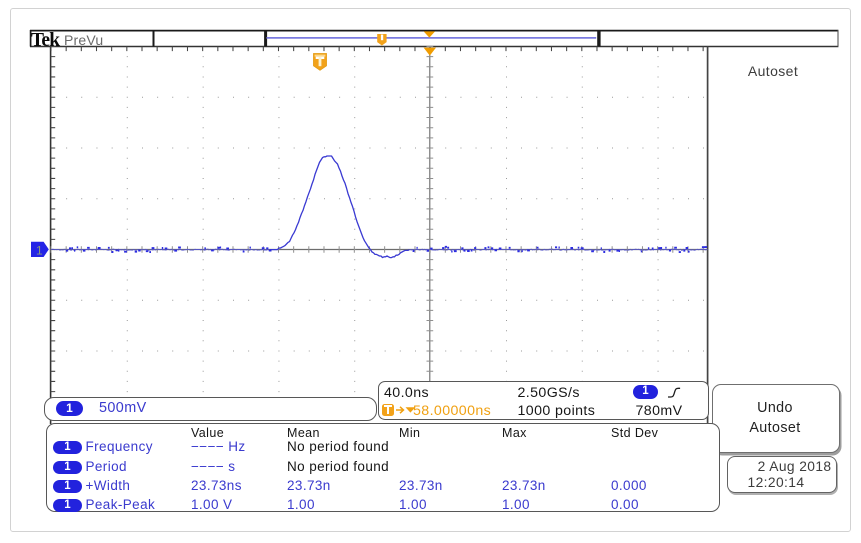 The width and height of the screenshot is (861, 543). I want to click on svg-text: 1, so click(39, 251).